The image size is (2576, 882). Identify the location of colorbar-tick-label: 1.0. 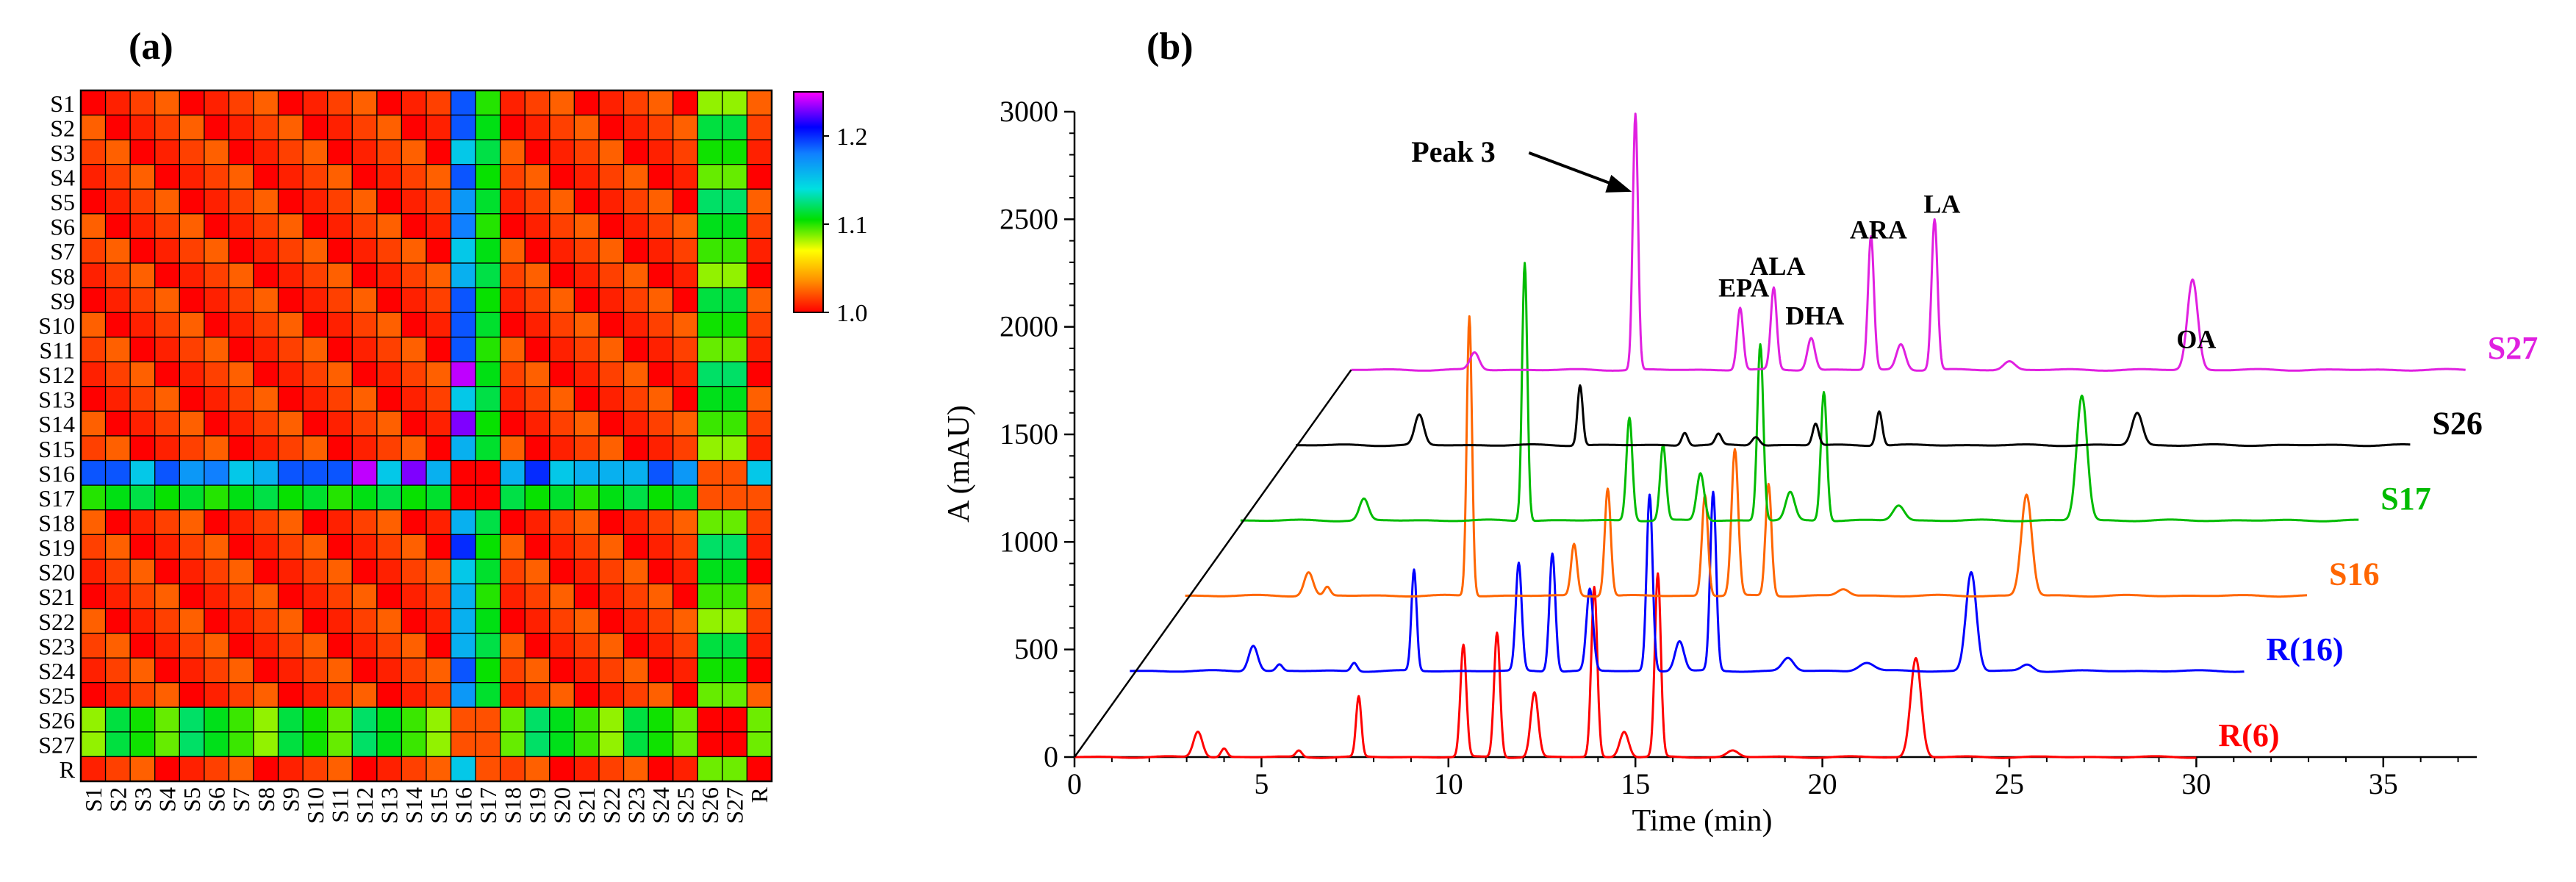
(852, 313).